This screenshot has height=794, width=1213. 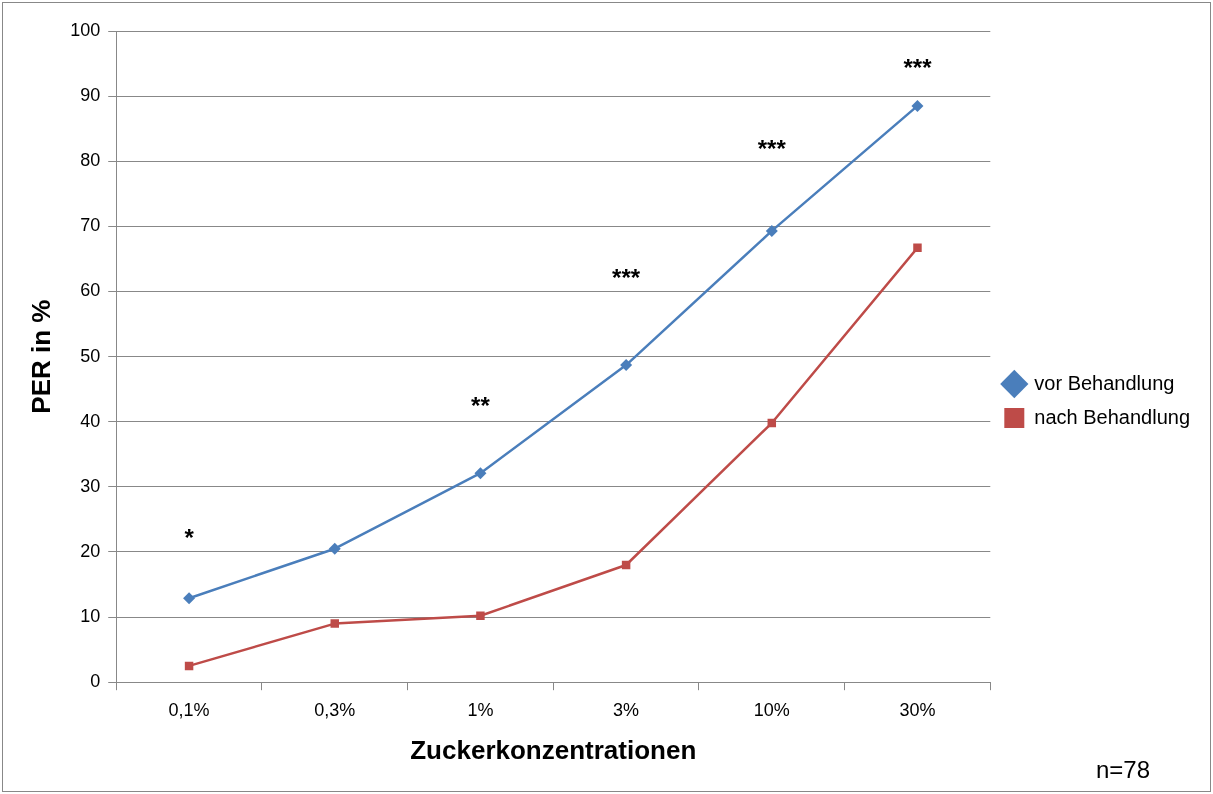 What do you see at coordinates (85, 29) in the screenshot?
I see `y-tick-label: 100` at bounding box center [85, 29].